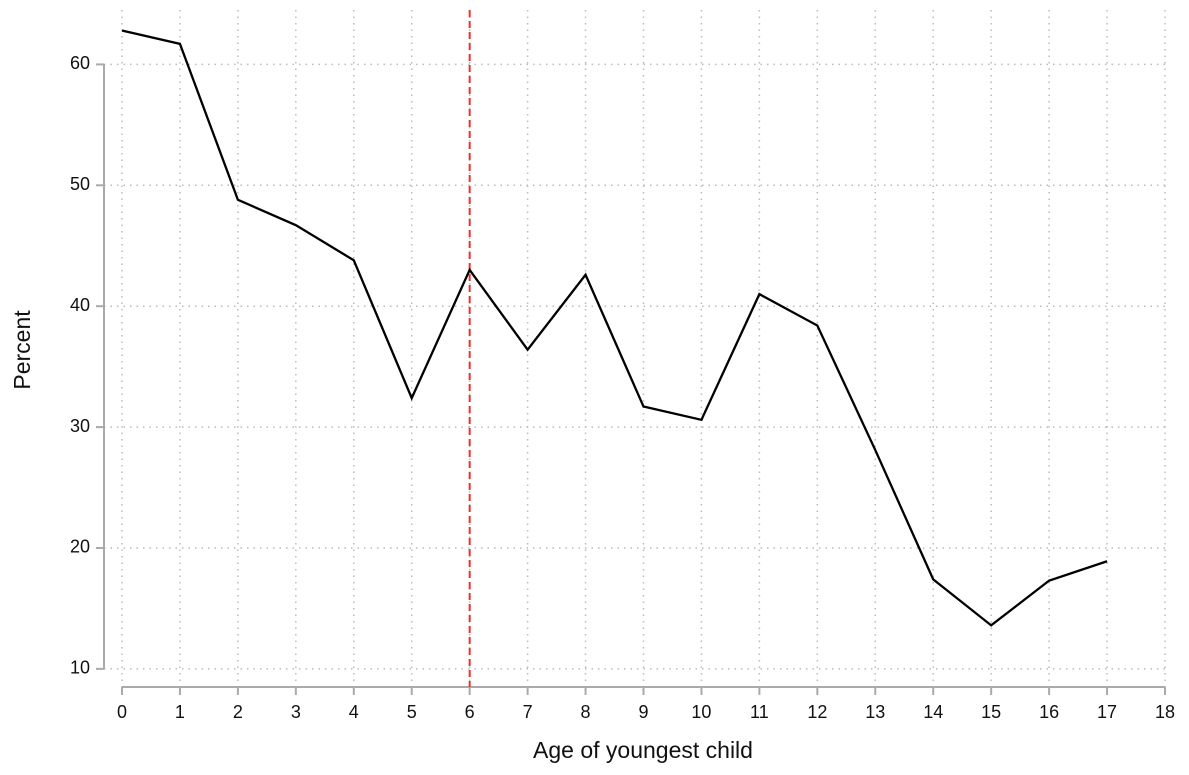 The image size is (1189, 775). What do you see at coordinates (122, 712) in the screenshot?
I see `x-tick-label: 0` at bounding box center [122, 712].